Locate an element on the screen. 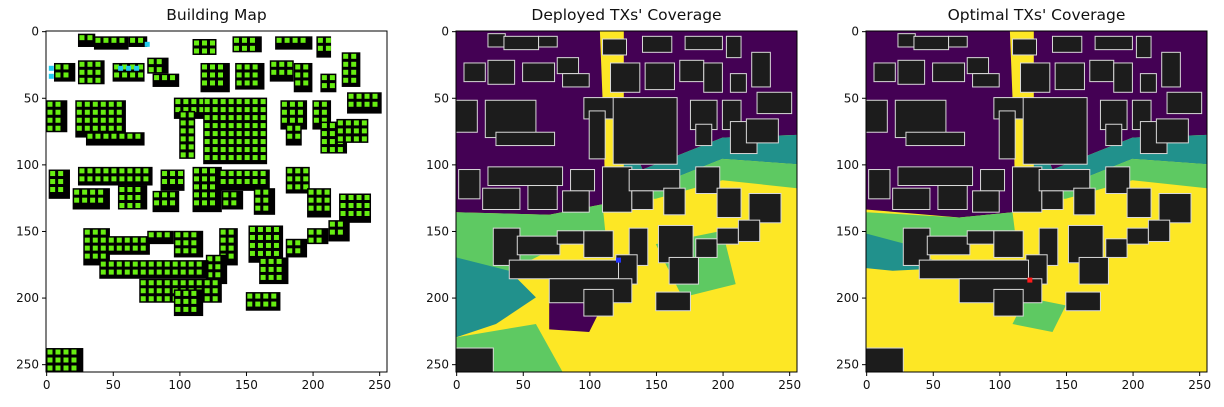 This screenshot has height=407, width=1224. y-tick-label: 50 is located at coordinates (31, 98).